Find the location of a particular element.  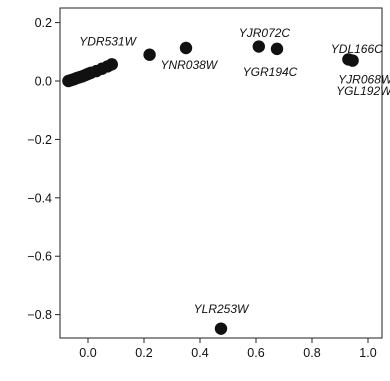

y-tick-label: −0.4 is located at coordinates (39, 198).